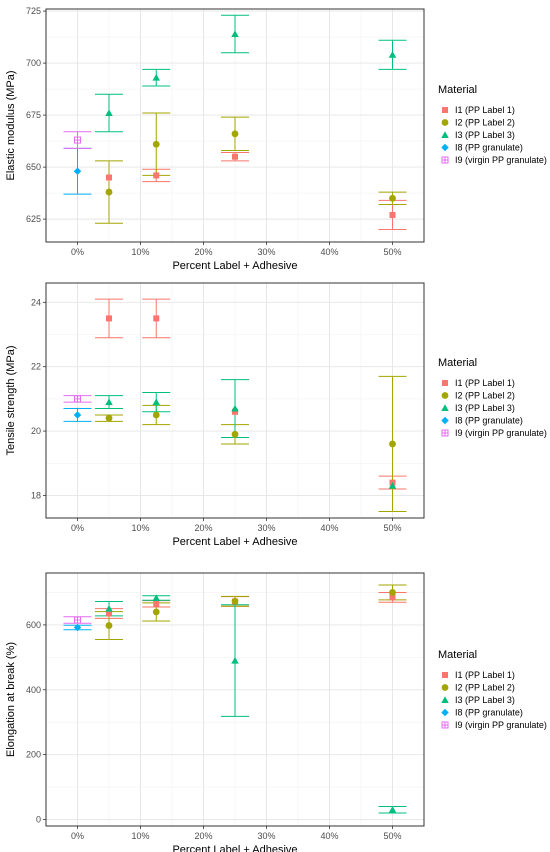 The image size is (550, 852). Describe the element at coordinates (33, 115) in the screenshot. I see `y-tick-label: 675` at that location.